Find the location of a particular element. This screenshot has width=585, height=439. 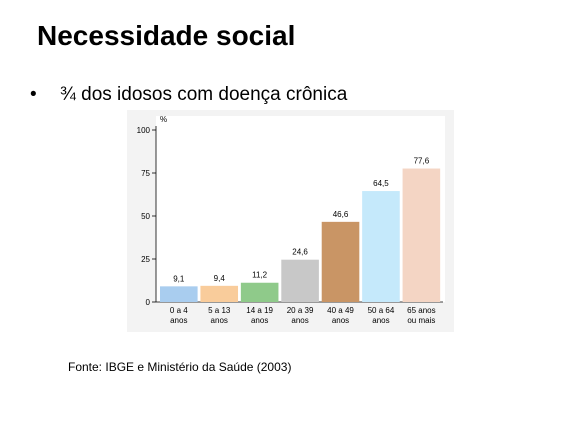

bar-value-label: 24,6 is located at coordinates (300, 252).